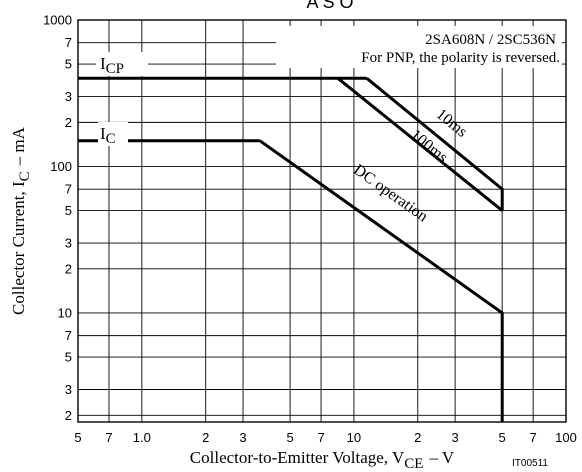 This screenshot has width=582, height=472. What do you see at coordinates (68, 335) in the screenshot?
I see `y-tick-label-3: 7` at bounding box center [68, 335].